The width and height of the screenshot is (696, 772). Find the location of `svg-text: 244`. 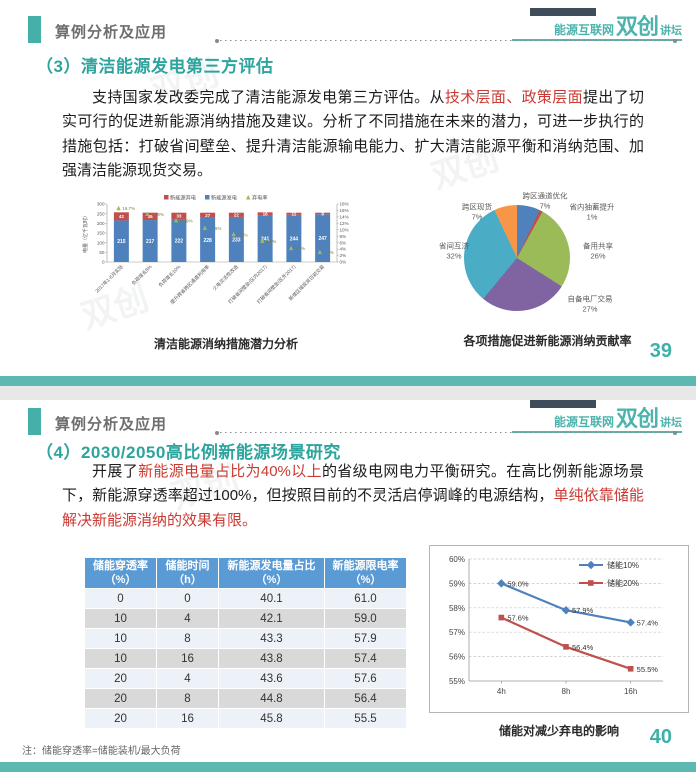

svg-text: 244 is located at coordinates (294, 239).